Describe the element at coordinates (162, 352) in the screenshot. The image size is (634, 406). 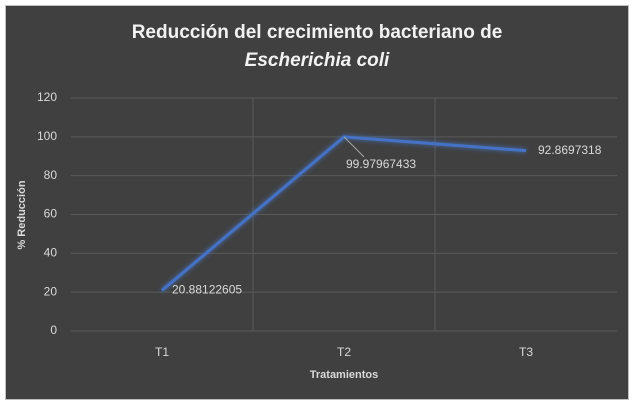
I see `x-tick-label: T1` at that location.